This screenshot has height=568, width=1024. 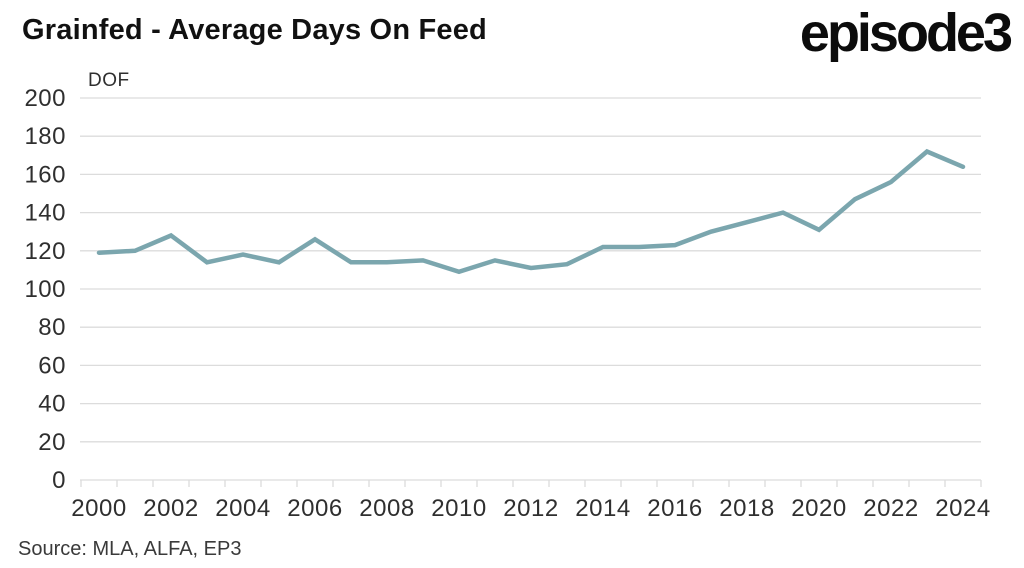 I want to click on x-tick-label: 2022, so click(x=890, y=508).